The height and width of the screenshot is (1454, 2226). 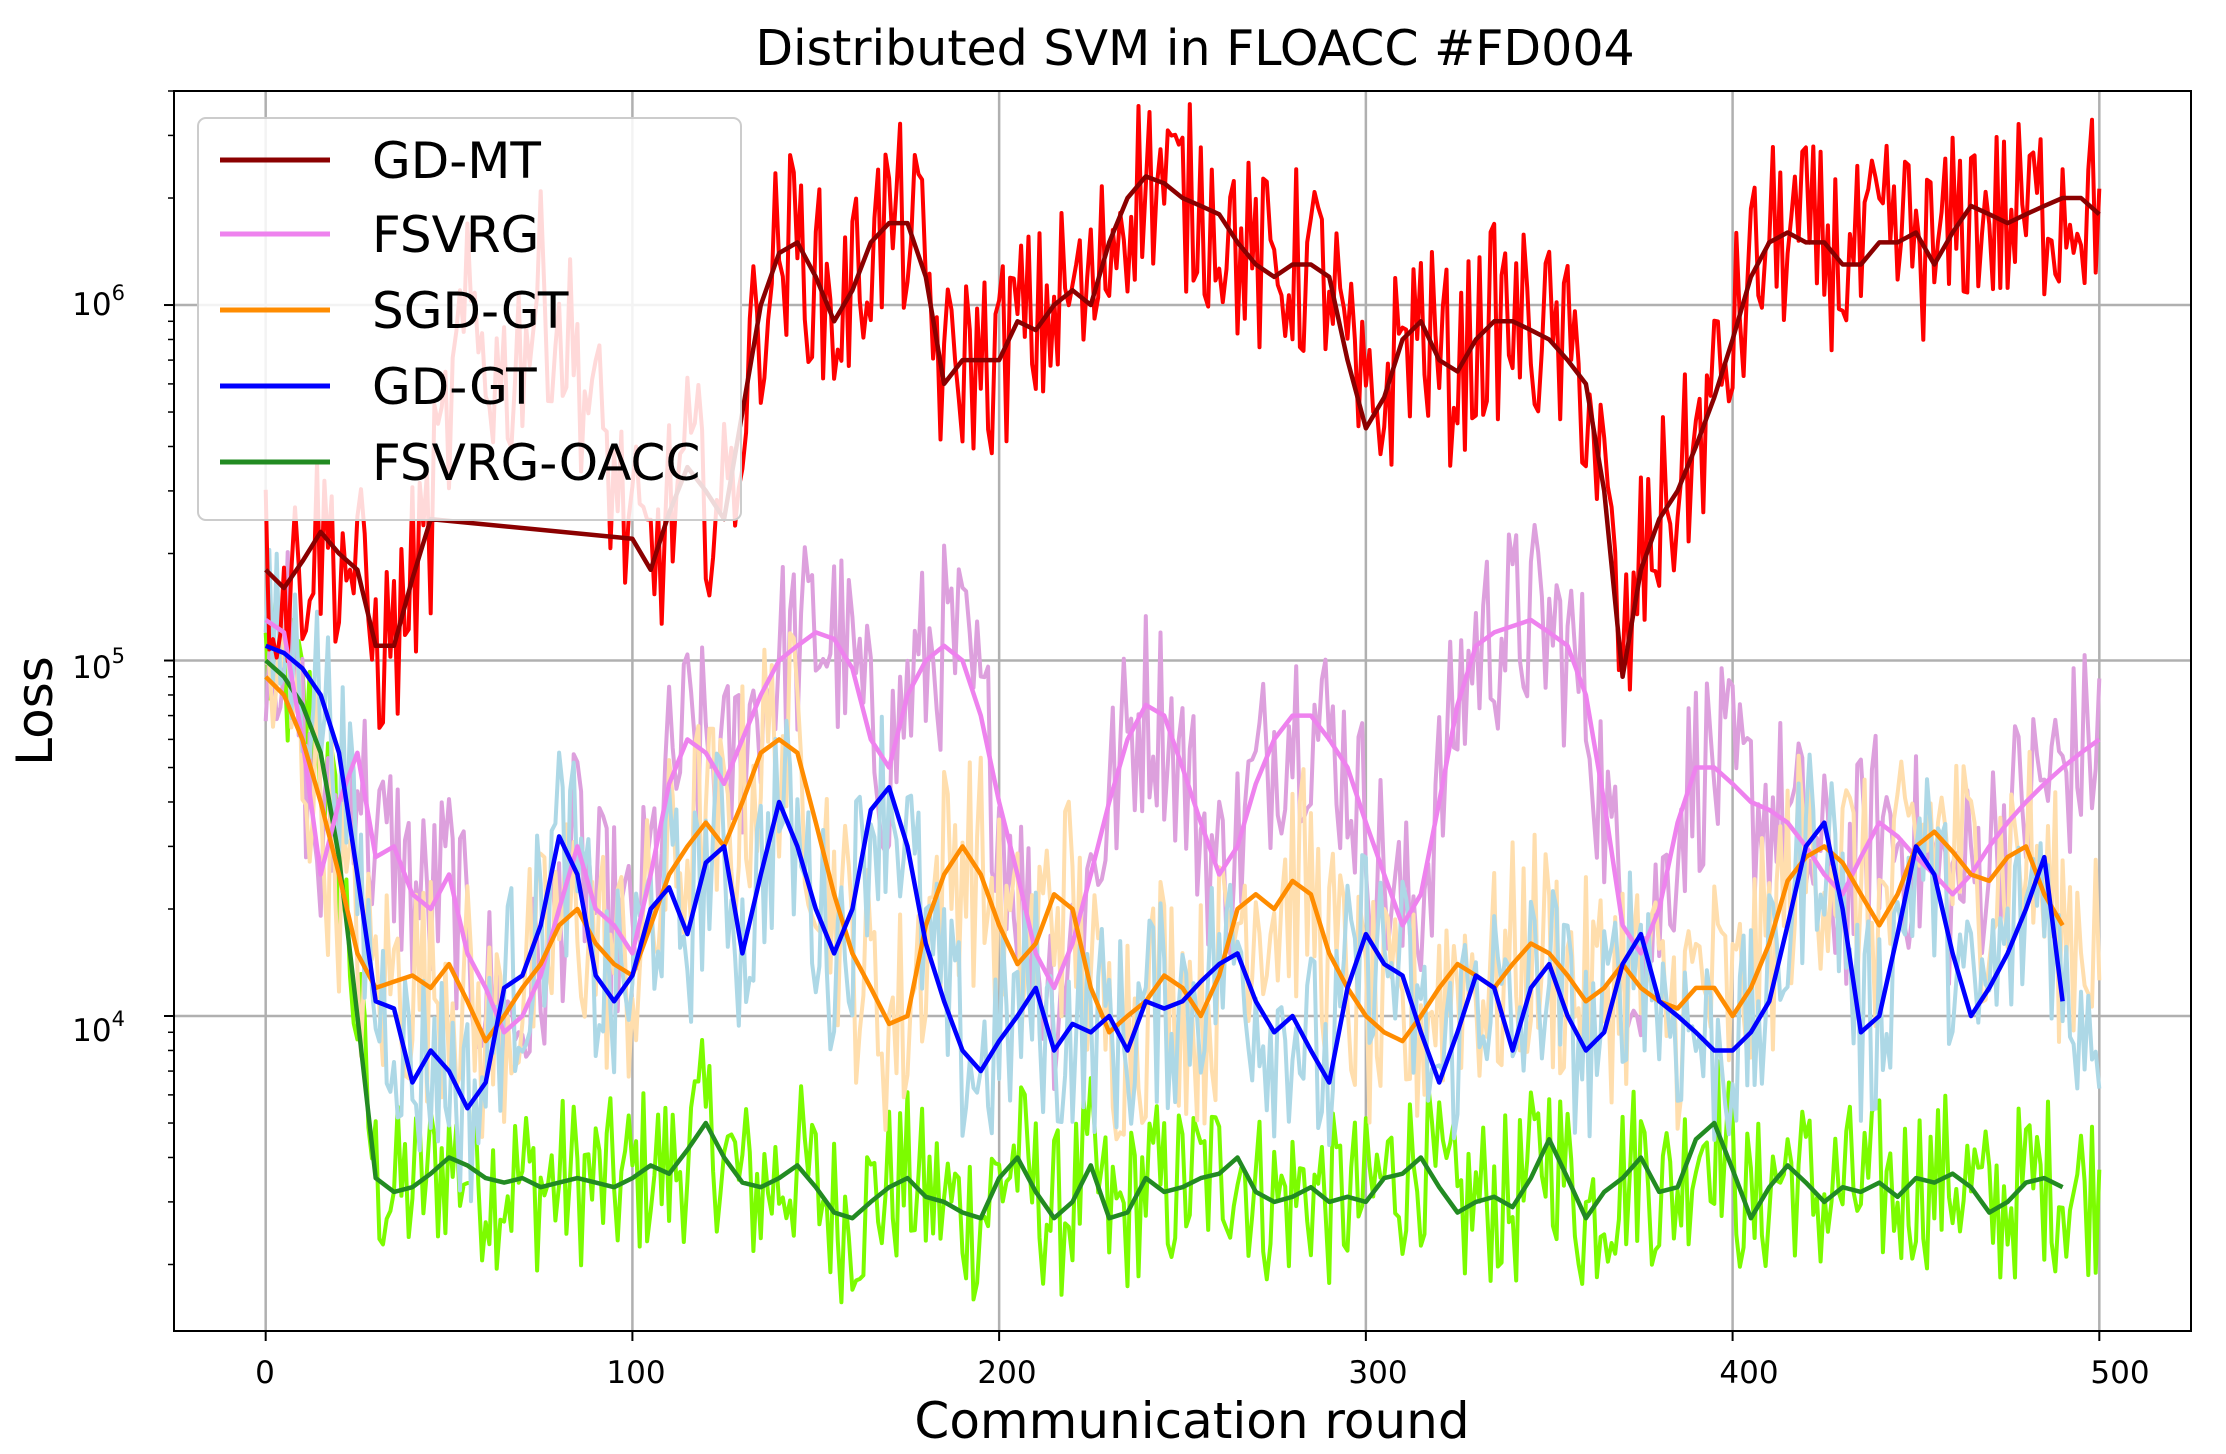 I want to click on x-axis-label: Communication round, so click(x=1191, y=1421).